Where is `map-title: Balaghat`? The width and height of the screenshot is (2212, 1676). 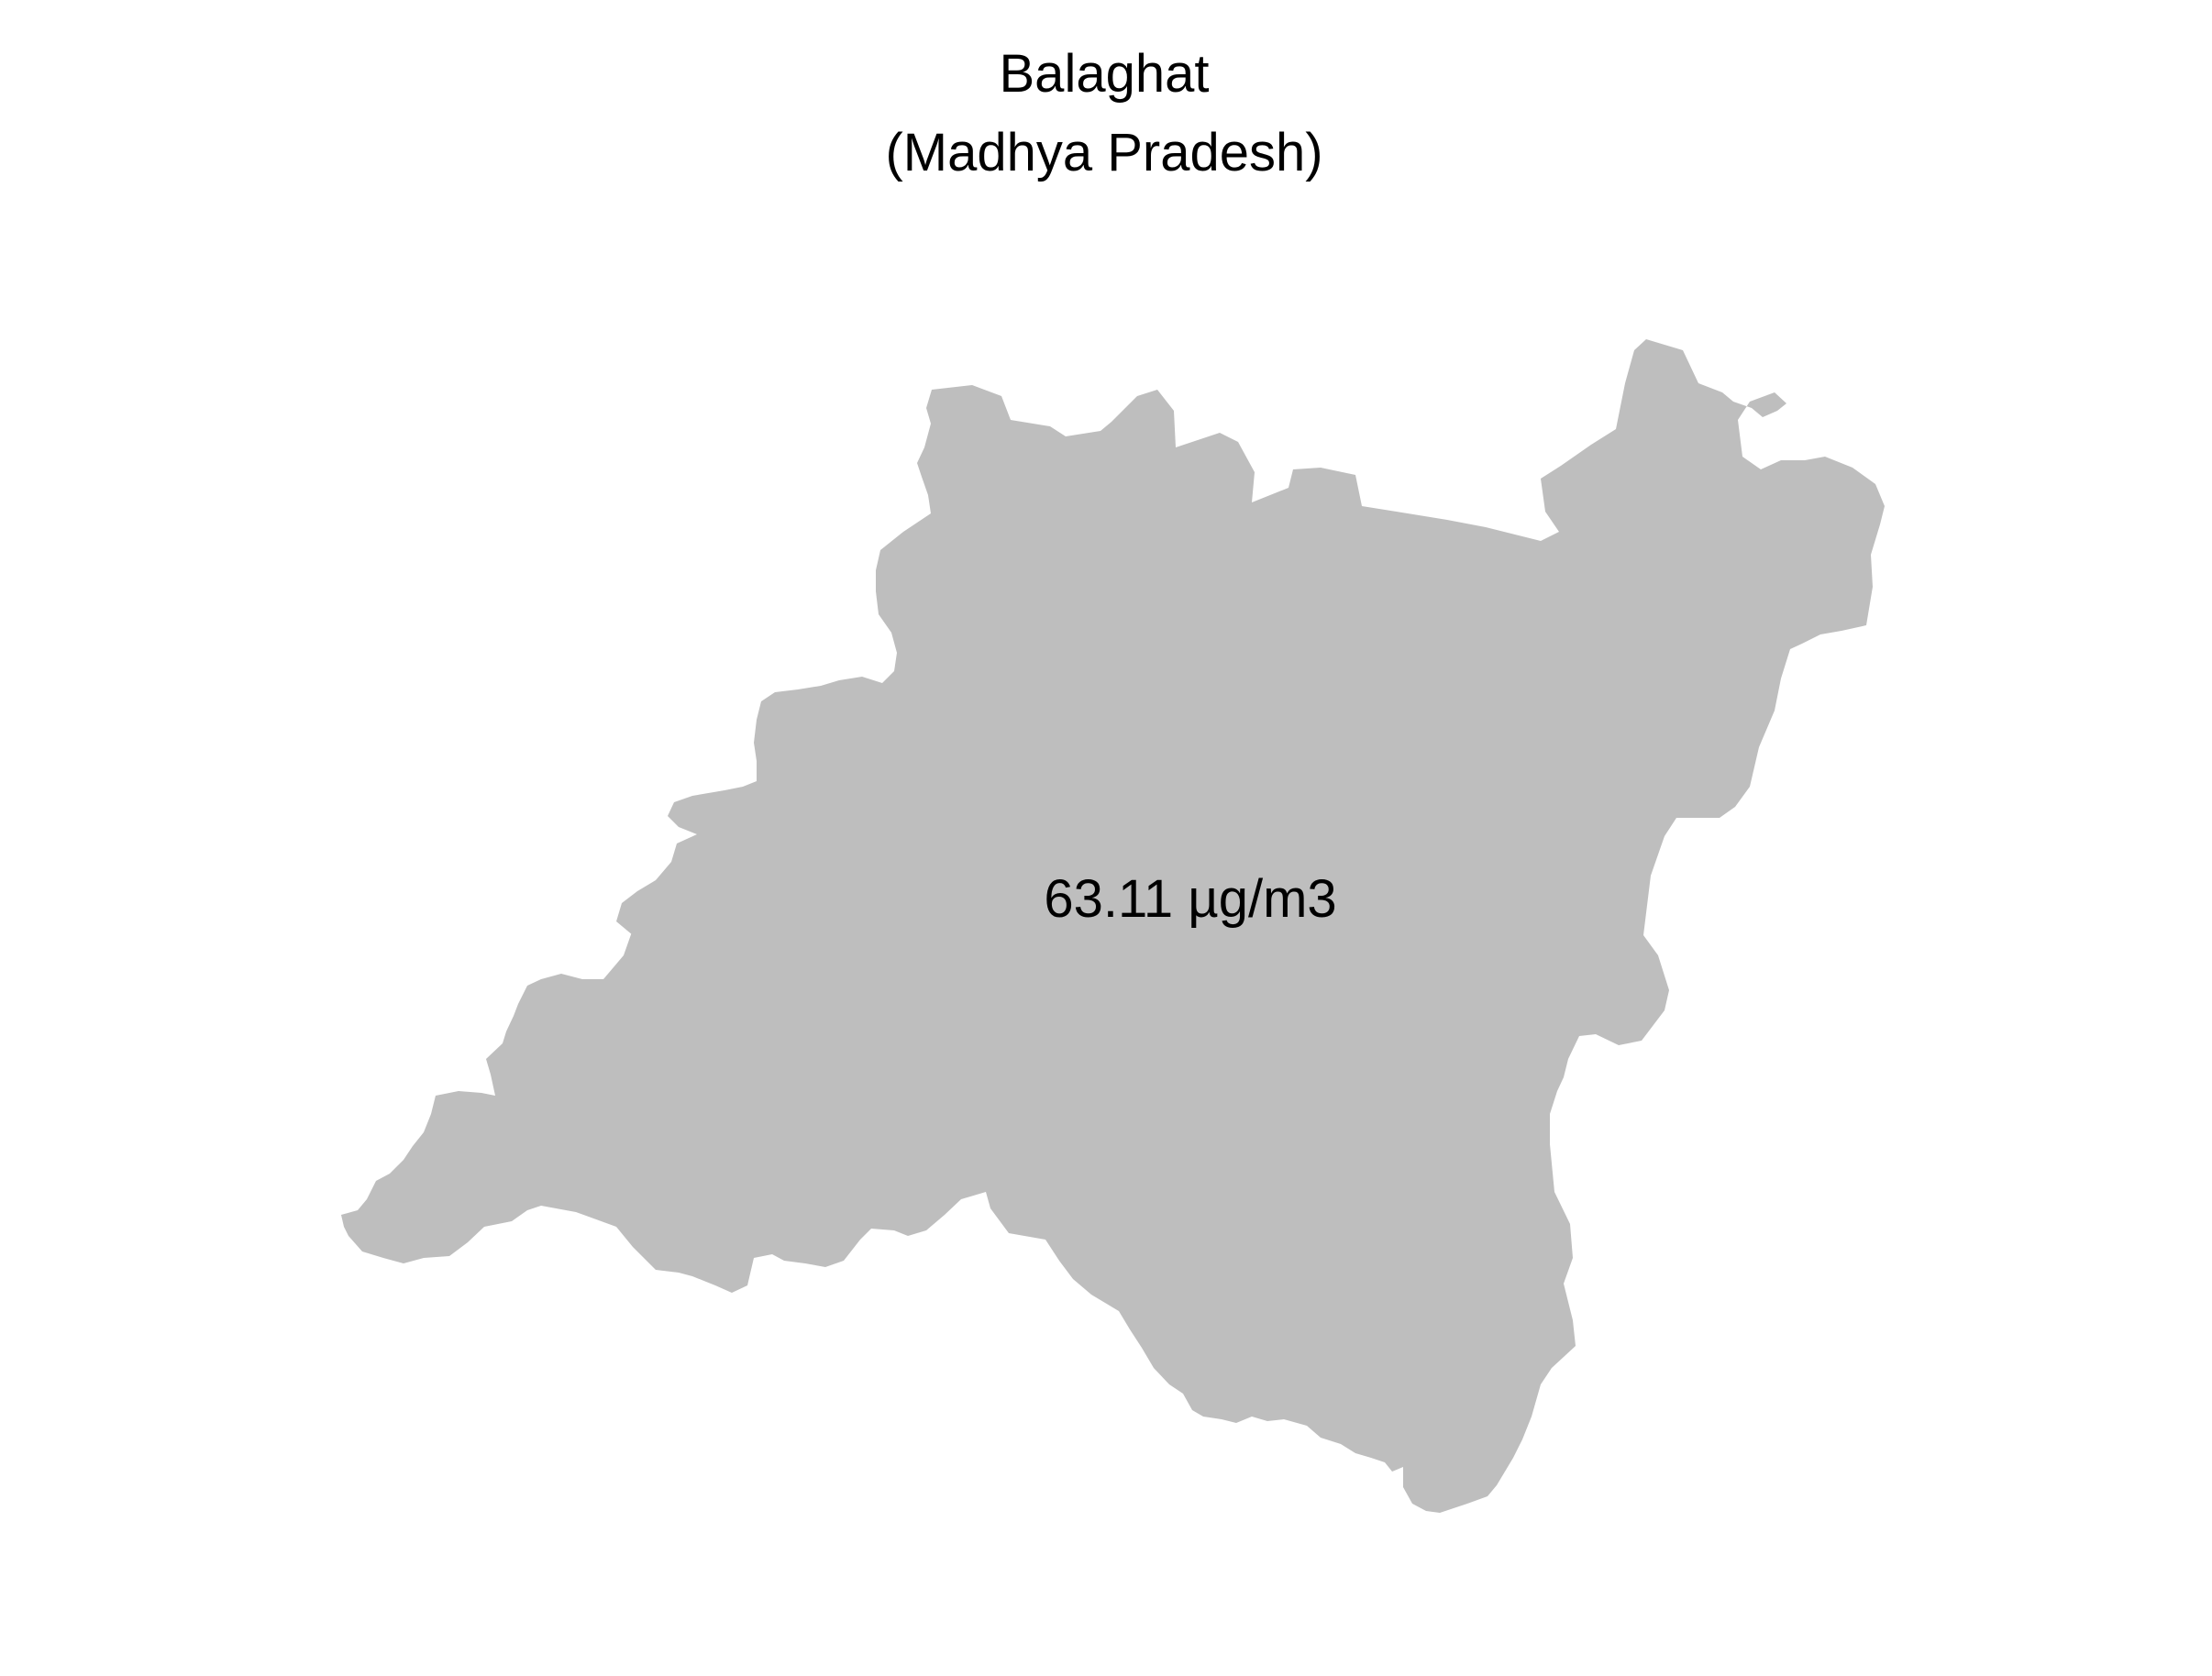
map-title: Balaghat is located at coordinates (1104, 74).